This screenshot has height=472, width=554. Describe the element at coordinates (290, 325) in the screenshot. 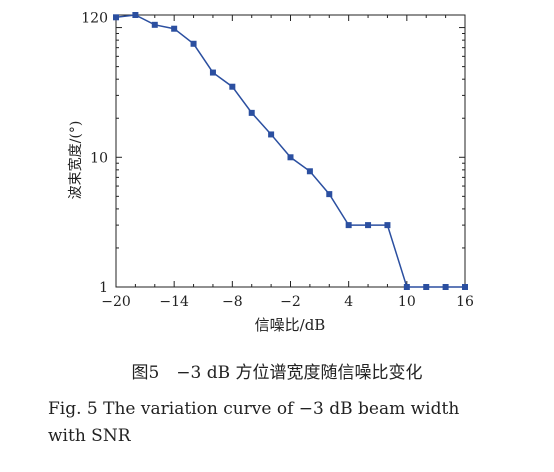

I see `x-axis-label: 信噪比/dB` at that location.